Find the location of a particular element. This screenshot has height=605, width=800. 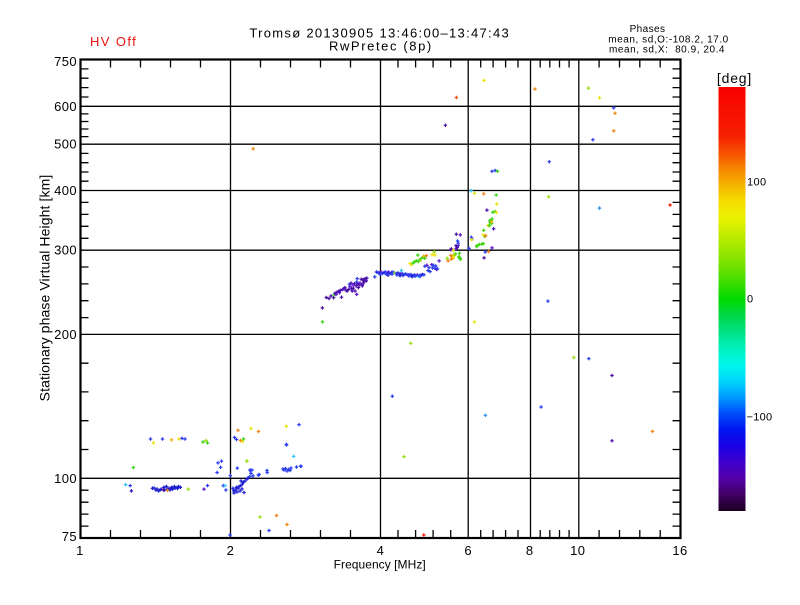

svg-text: Phases is located at coordinates (648, 29).